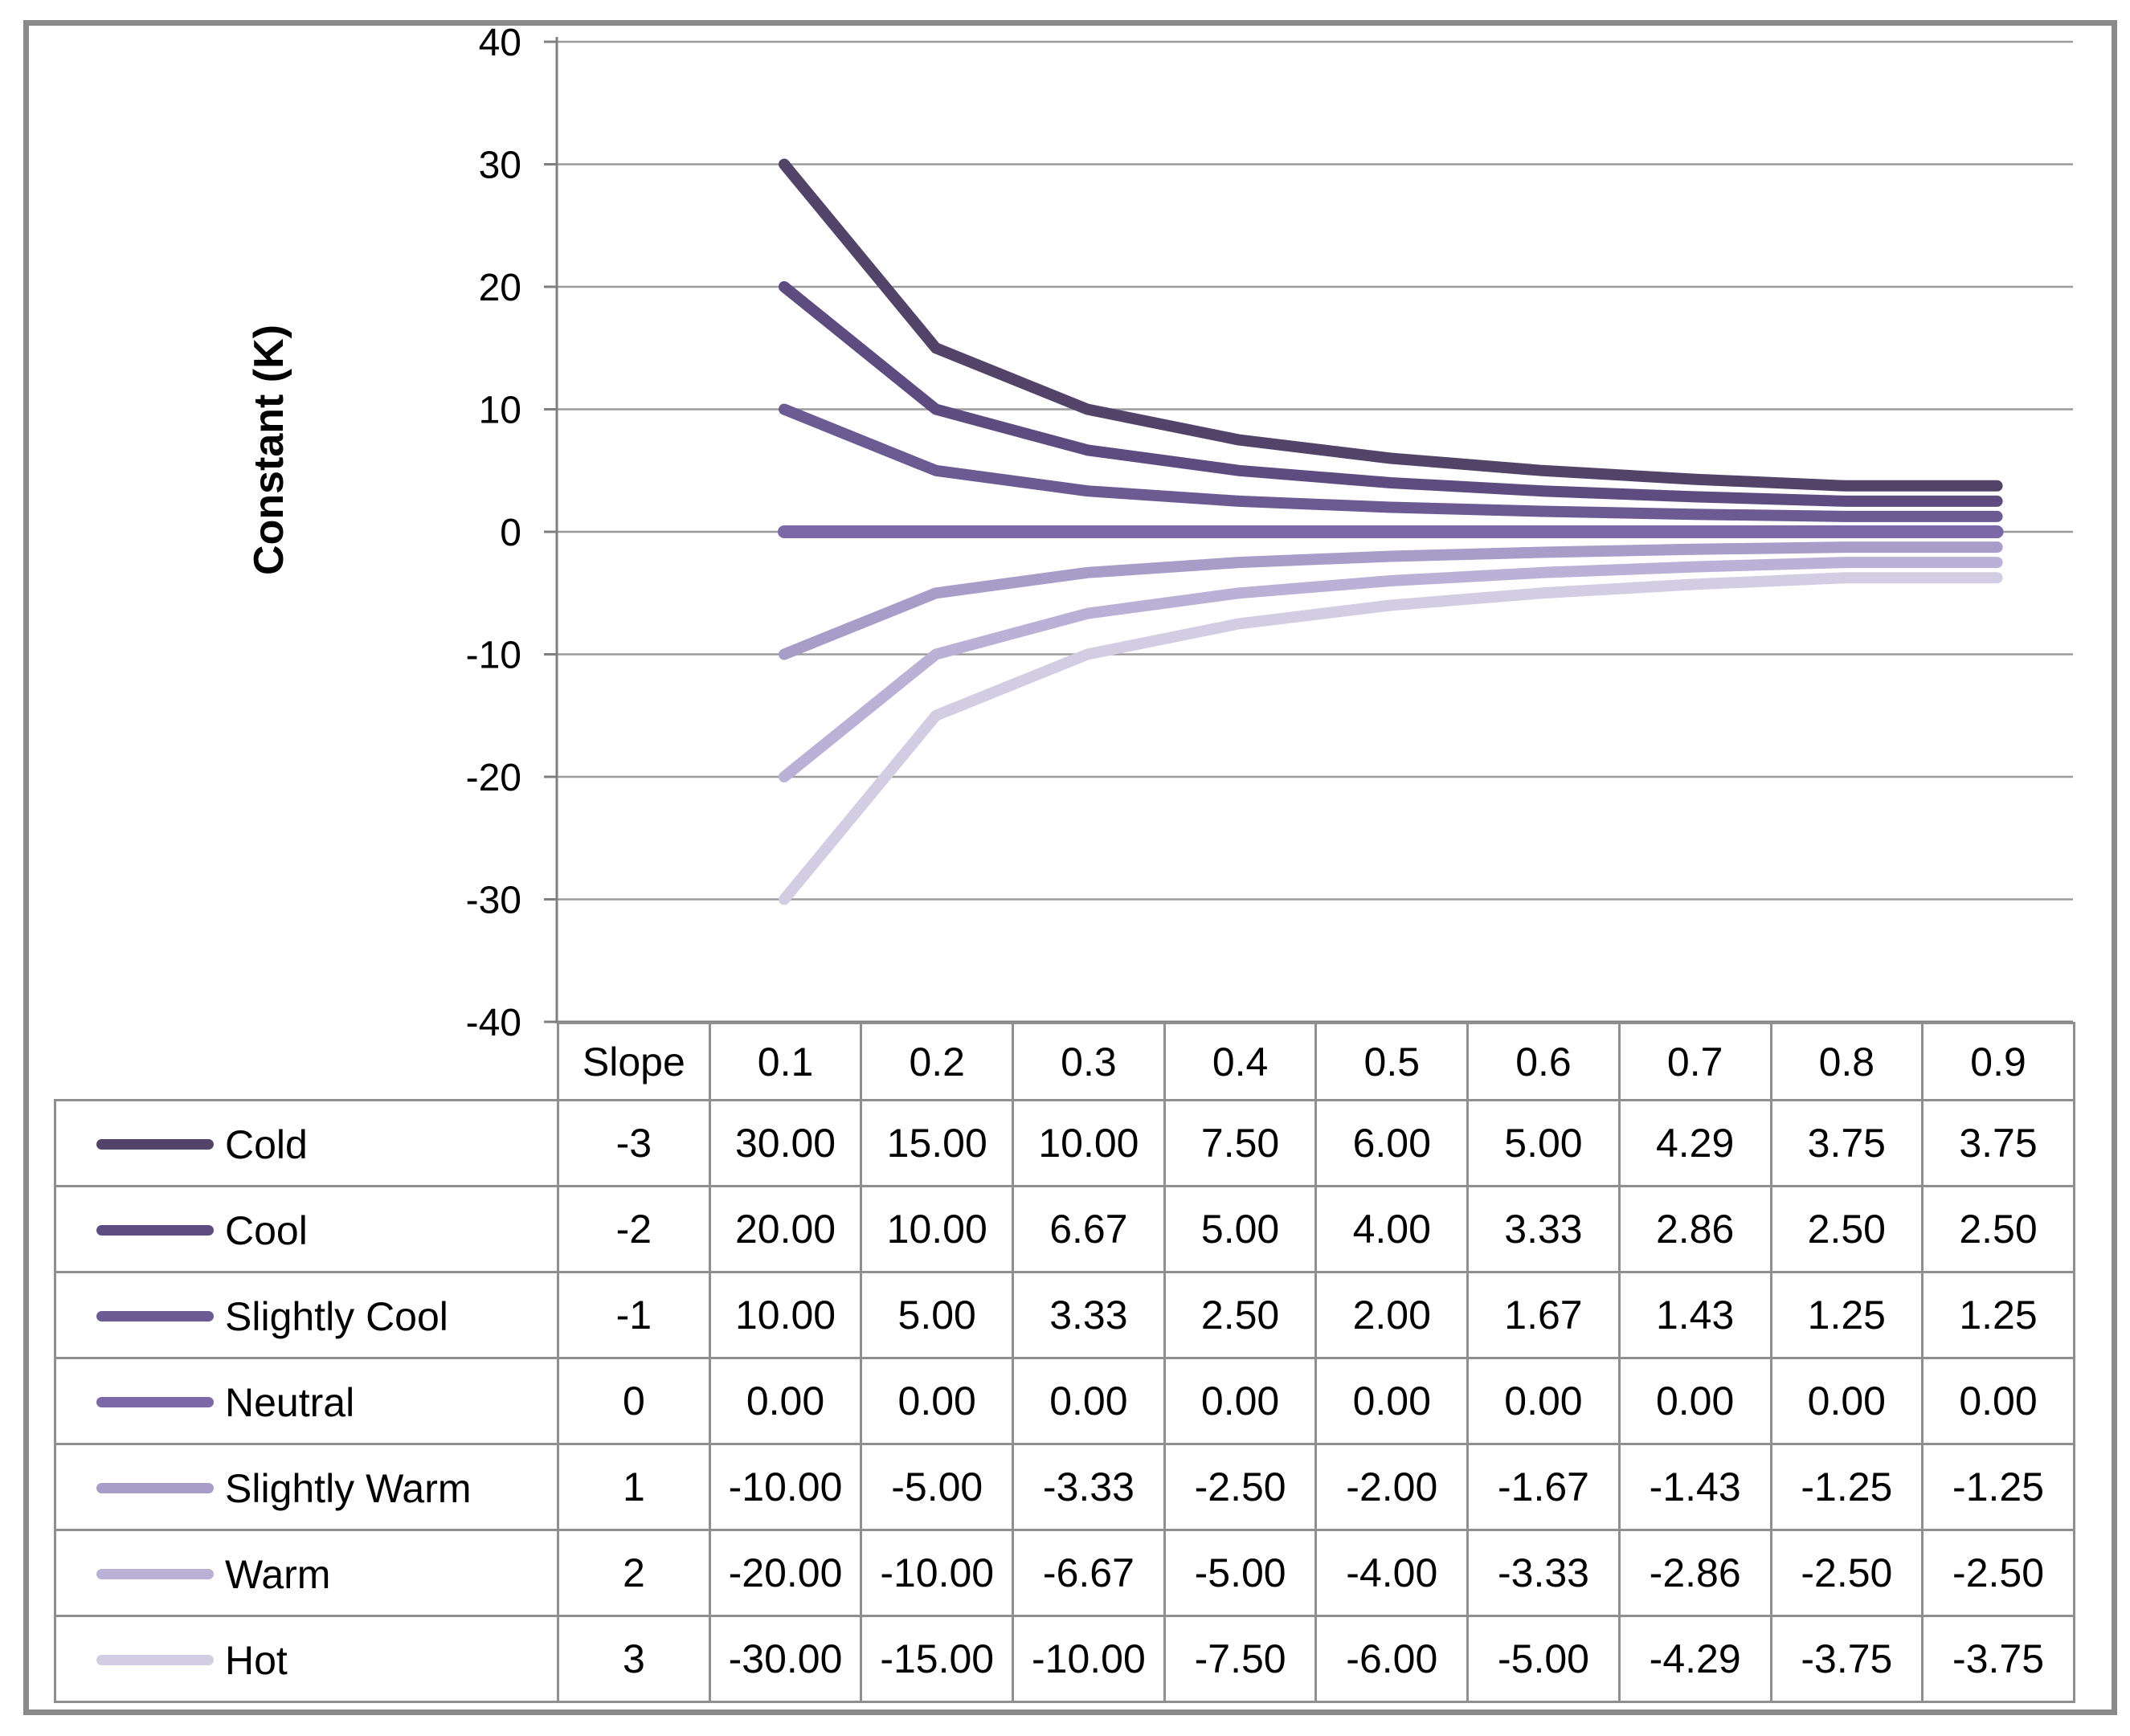 This screenshot has height=1736, width=2130. I want to click on slope-value-cell: 2, so click(634, 1573).